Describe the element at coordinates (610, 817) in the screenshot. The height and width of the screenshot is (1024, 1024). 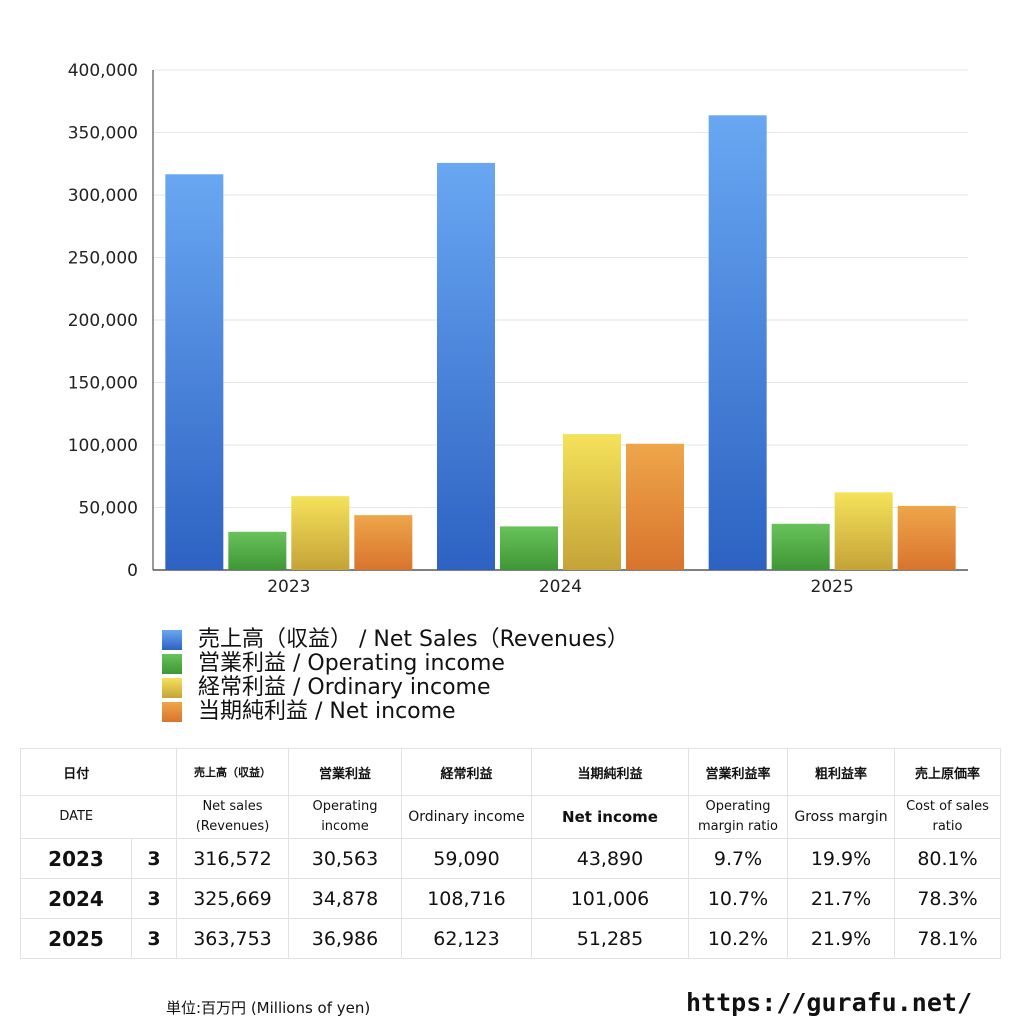
I see `header-net-income-en: Net income` at that location.